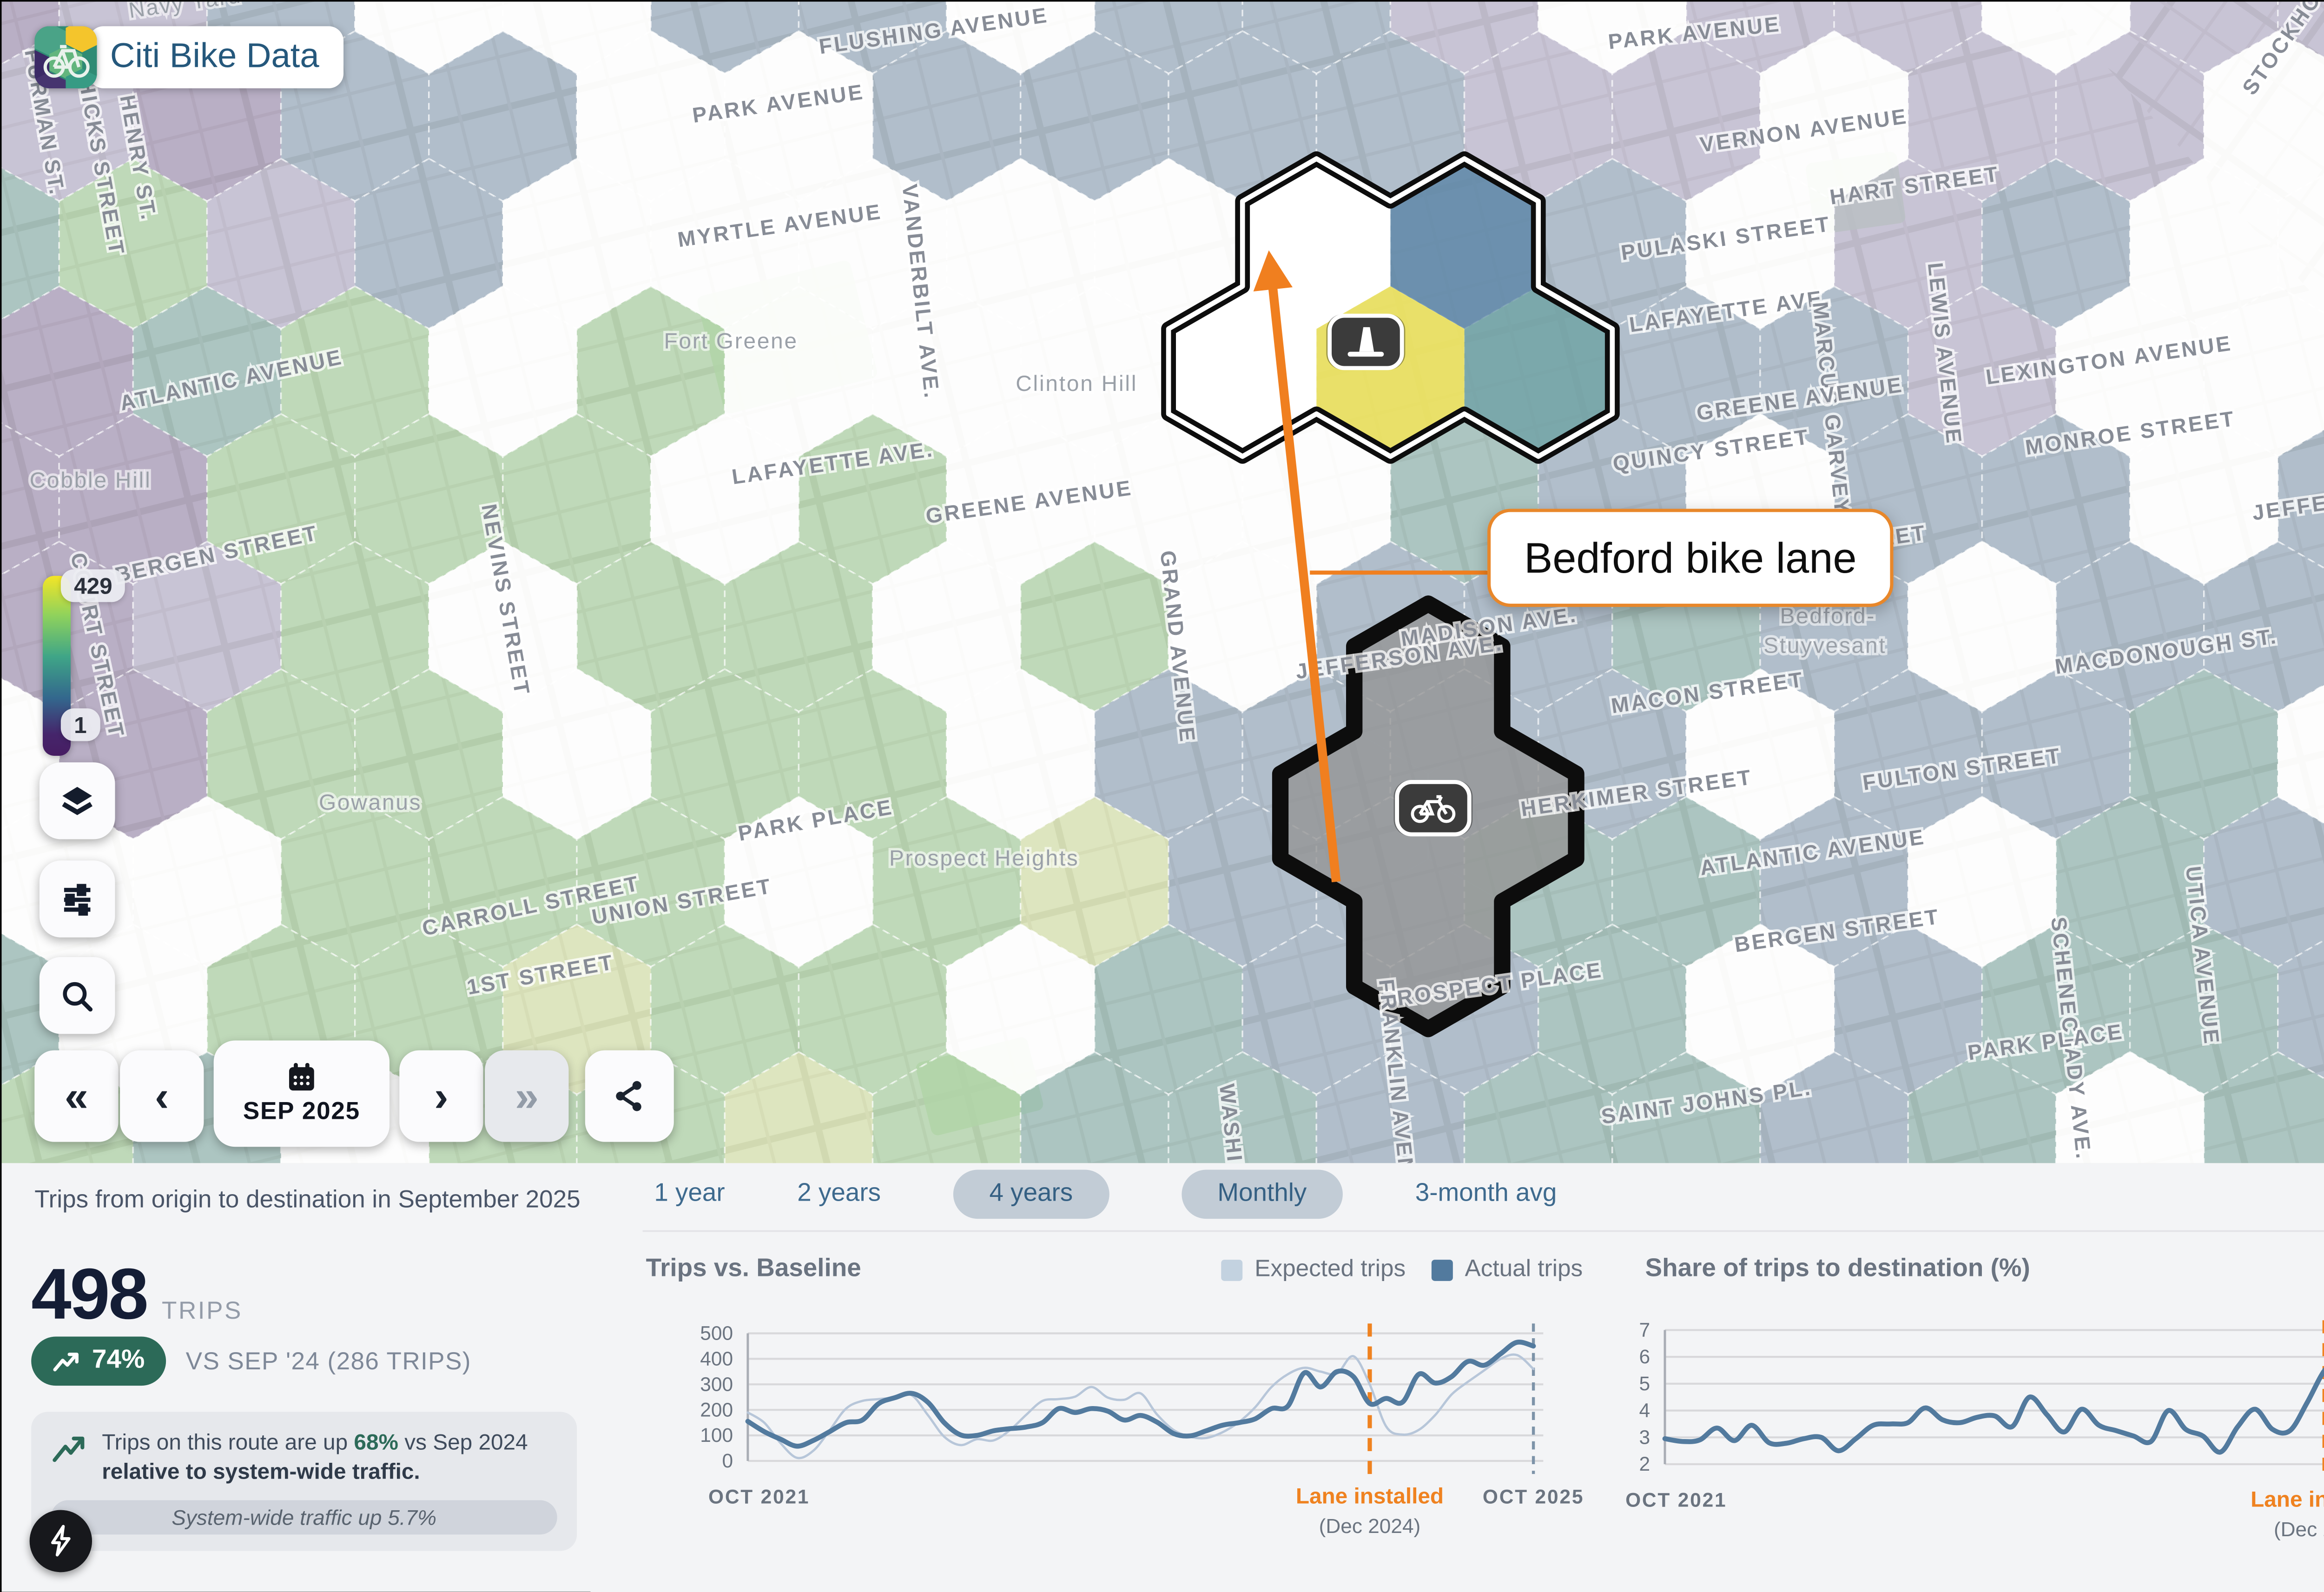  Describe the element at coordinates (1232, 1270) in the screenshot. I see `expected-trips-swatch` at that location.